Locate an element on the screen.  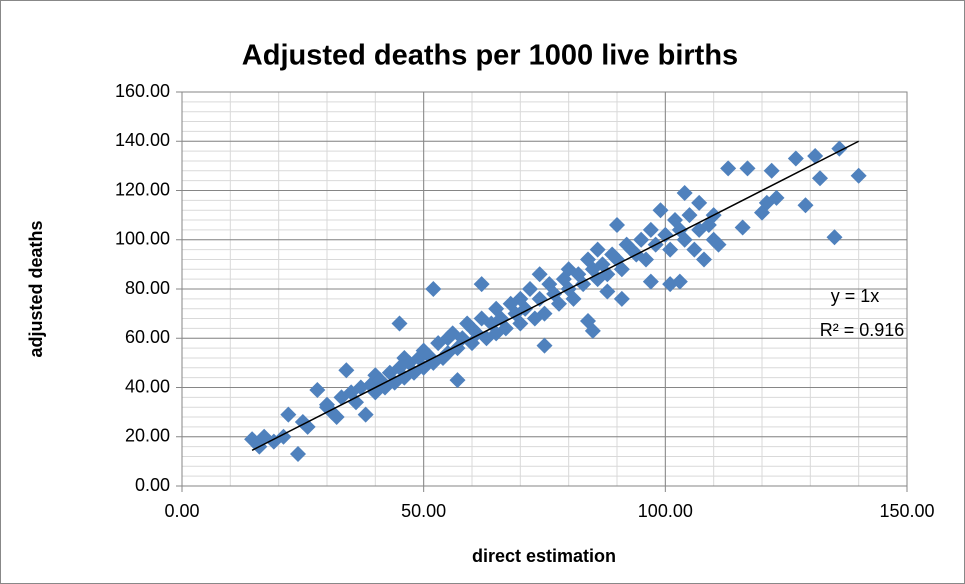
y-tick-label: 80.00 is located at coordinates (147, 288).